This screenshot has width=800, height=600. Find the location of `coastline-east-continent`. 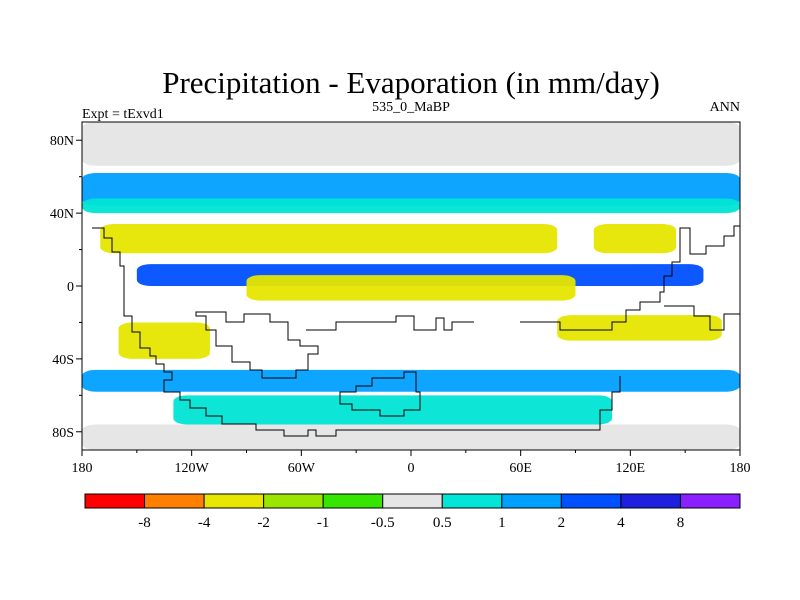

coastline-east-continent is located at coordinates (630, 278).